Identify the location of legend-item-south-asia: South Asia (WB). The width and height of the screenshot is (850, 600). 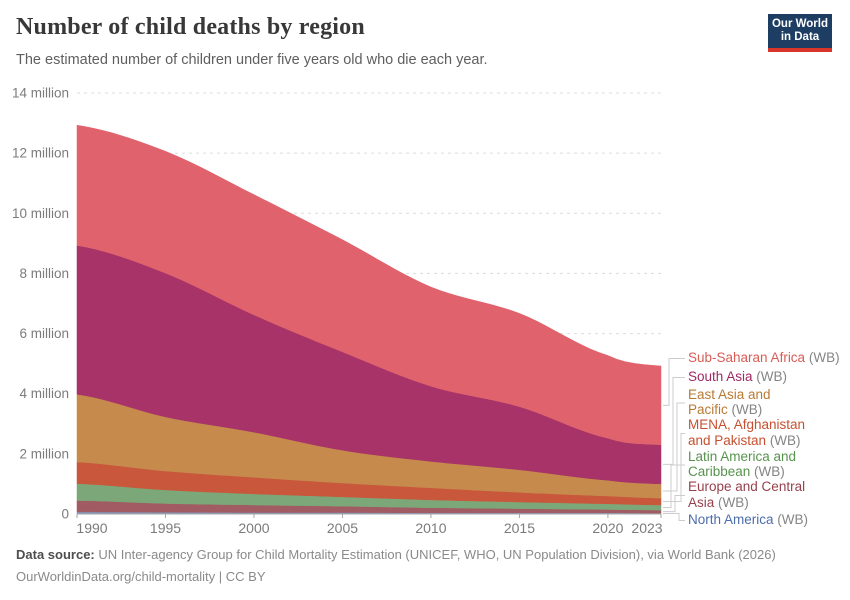
(737, 377).